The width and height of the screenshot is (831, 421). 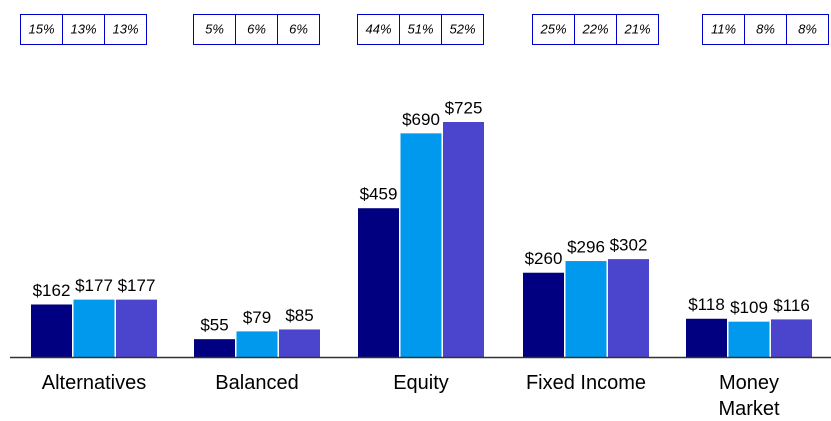 What do you see at coordinates (586, 383) in the screenshot?
I see `category-label: Fixed Income` at bounding box center [586, 383].